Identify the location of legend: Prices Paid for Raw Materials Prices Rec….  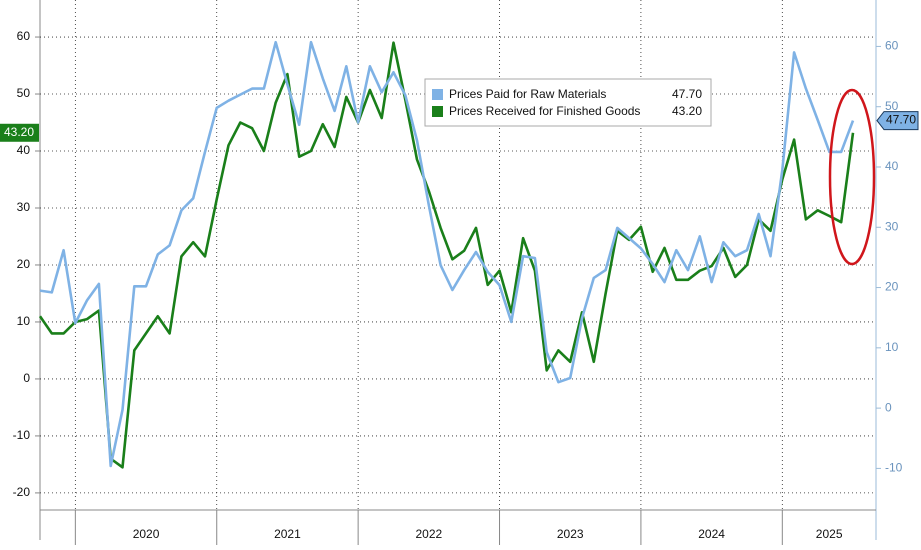
(568, 102).